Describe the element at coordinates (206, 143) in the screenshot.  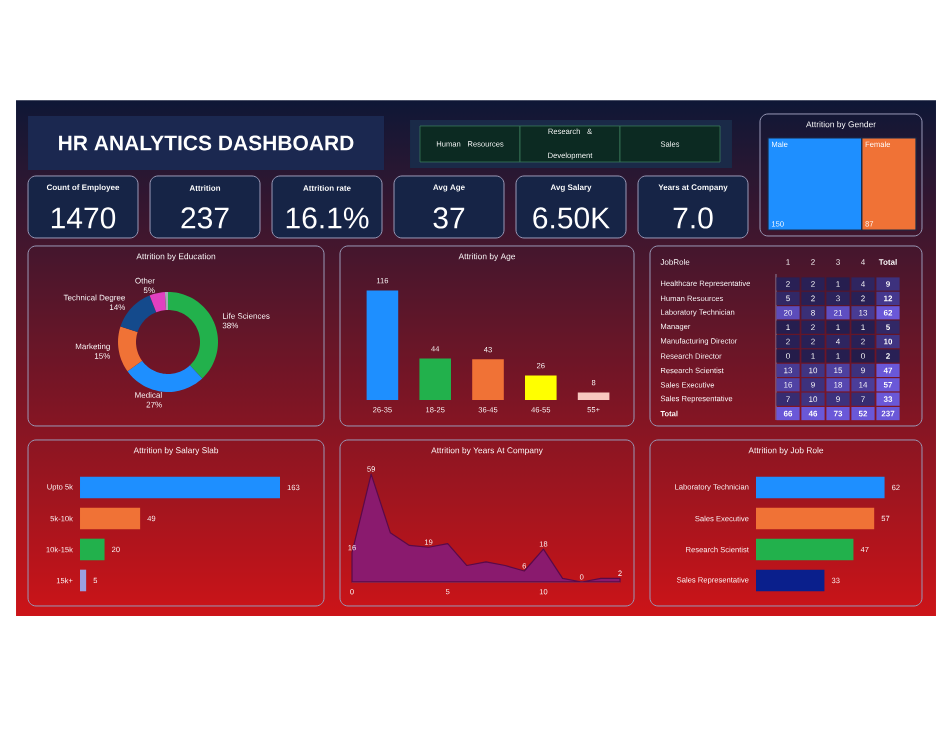
I see `text: HR ANALYTICS DASHBOARD` at that location.